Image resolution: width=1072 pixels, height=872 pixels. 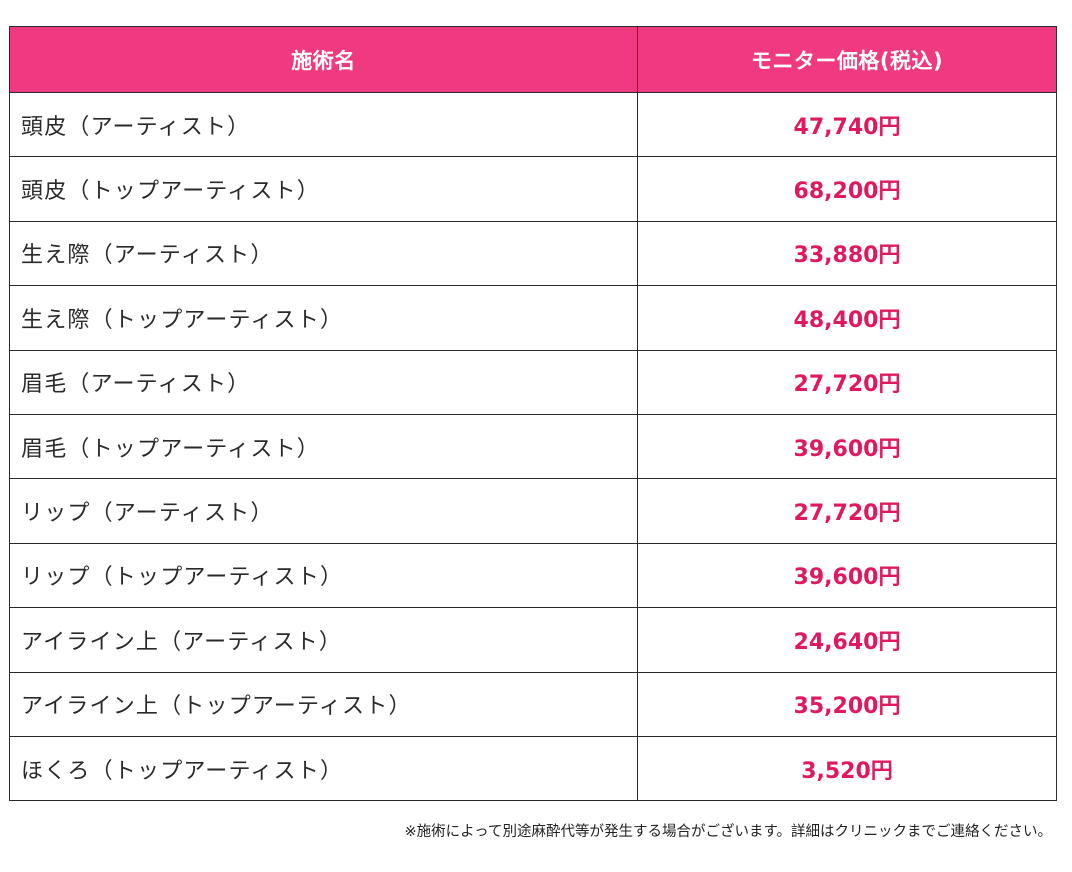 I want to click on treatment-name: リップ（アーティスト）, so click(x=323, y=511).